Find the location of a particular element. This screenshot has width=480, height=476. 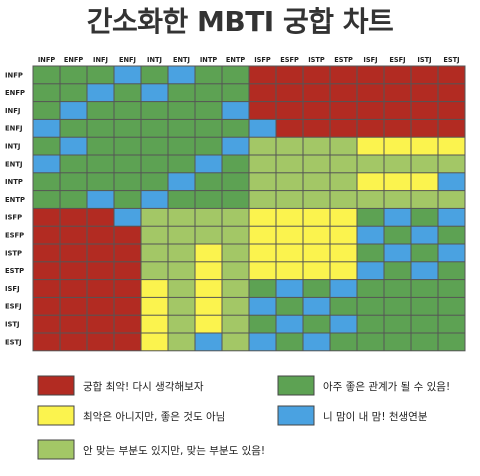

cell-esfp-estp is located at coordinates (343, 235).